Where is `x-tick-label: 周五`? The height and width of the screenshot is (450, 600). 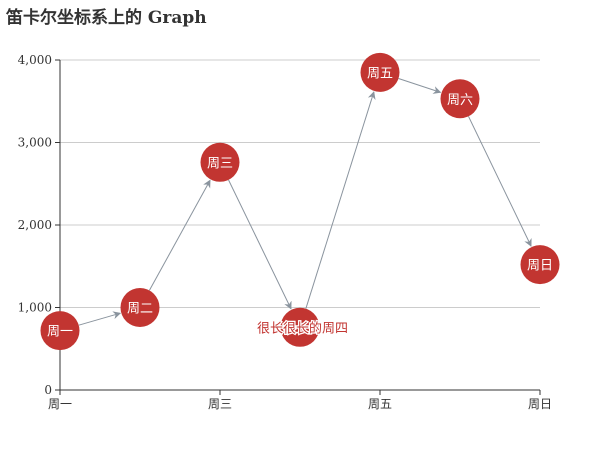 x-tick-label: 周五 is located at coordinates (380, 404).